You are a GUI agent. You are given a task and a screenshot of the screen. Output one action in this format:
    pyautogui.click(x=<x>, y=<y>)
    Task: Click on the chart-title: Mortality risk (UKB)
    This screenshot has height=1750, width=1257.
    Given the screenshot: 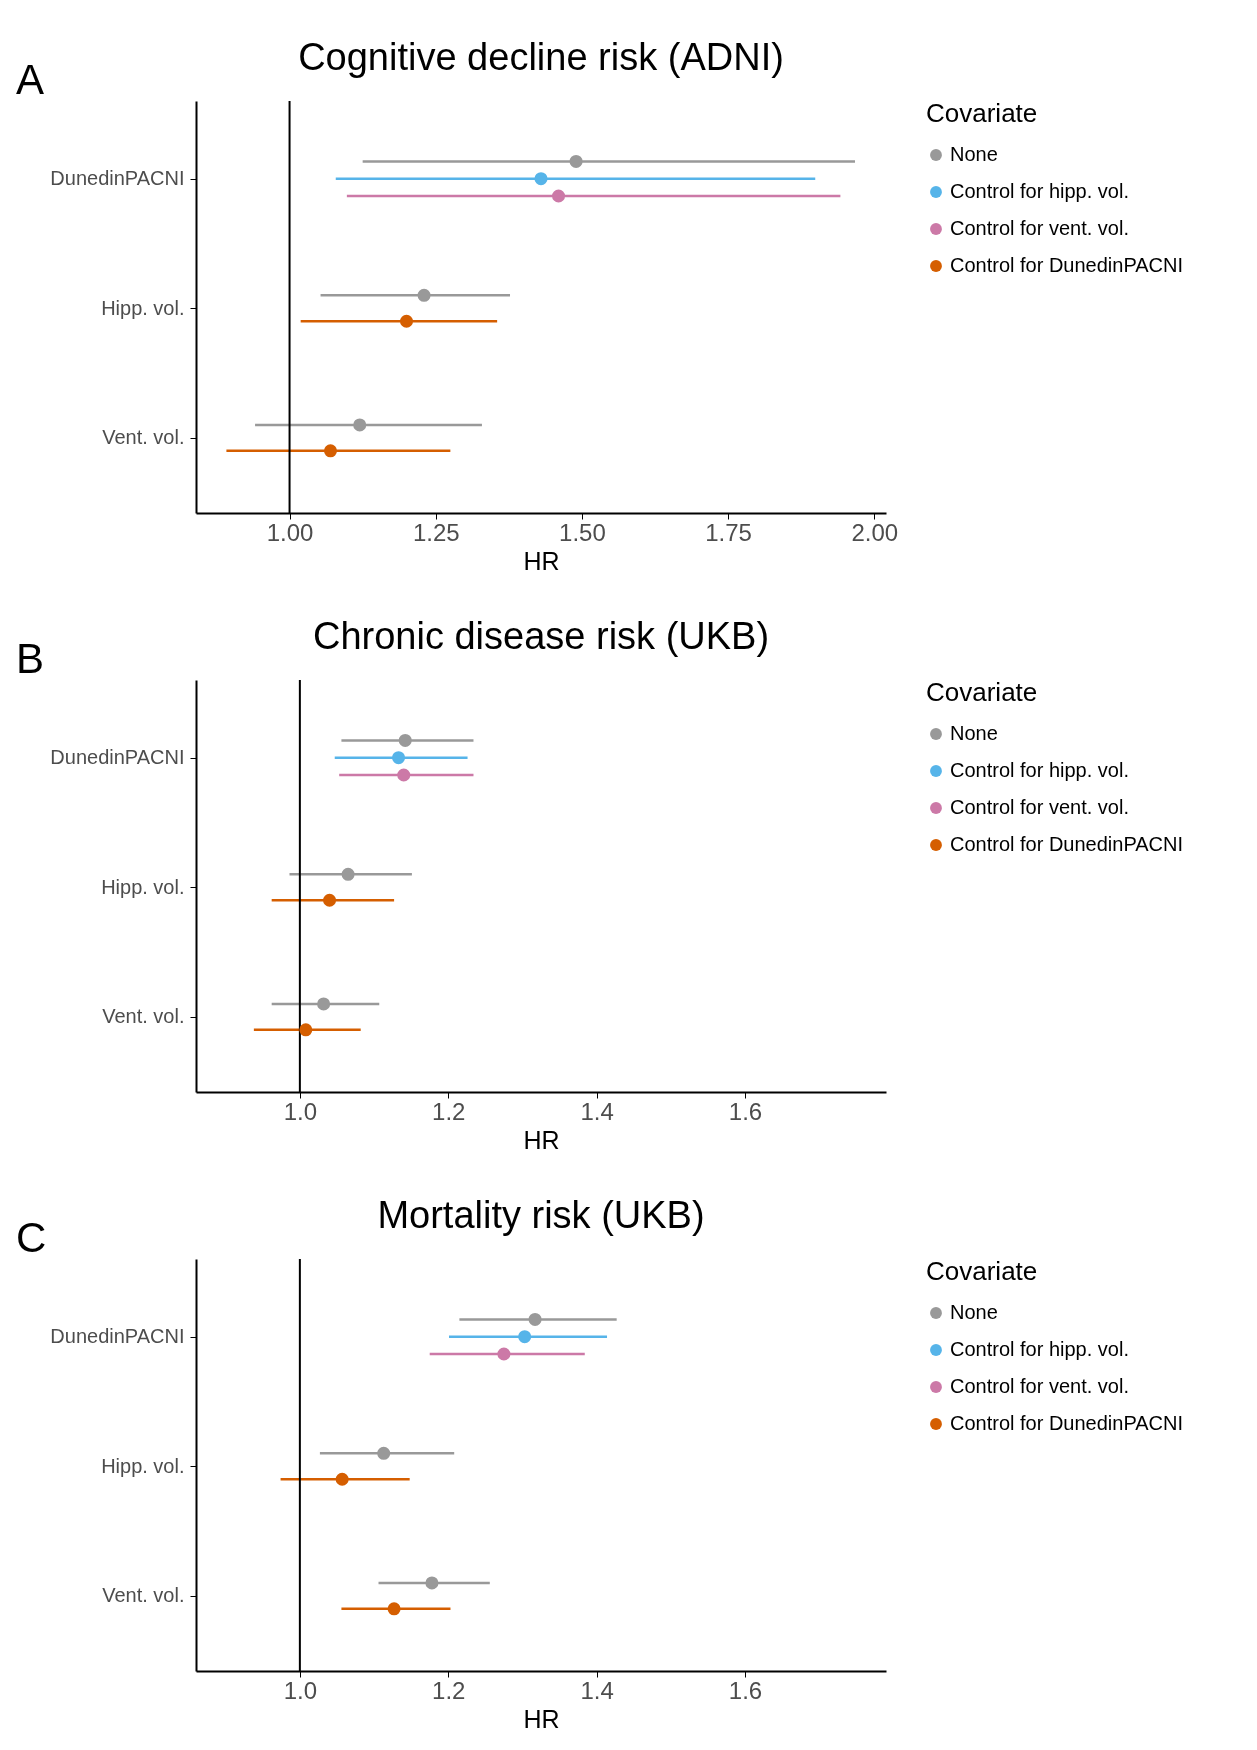 What is the action you would take?
    pyautogui.click(x=541, y=1215)
    